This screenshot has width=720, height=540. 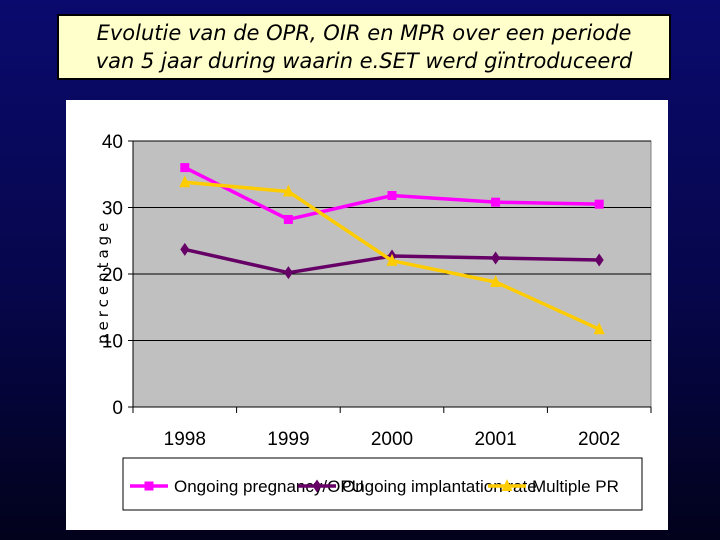 I want to click on x-tick-labels: 1998 1999 2000 2001 2002, so click(x=392, y=439).